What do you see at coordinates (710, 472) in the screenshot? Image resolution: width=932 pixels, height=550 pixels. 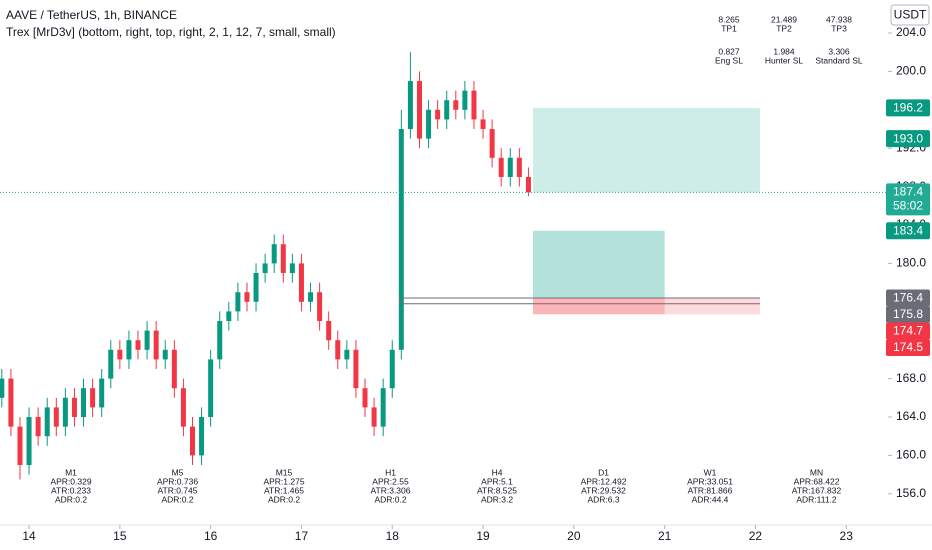 I see `stat-name: W1` at bounding box center [710, 472].